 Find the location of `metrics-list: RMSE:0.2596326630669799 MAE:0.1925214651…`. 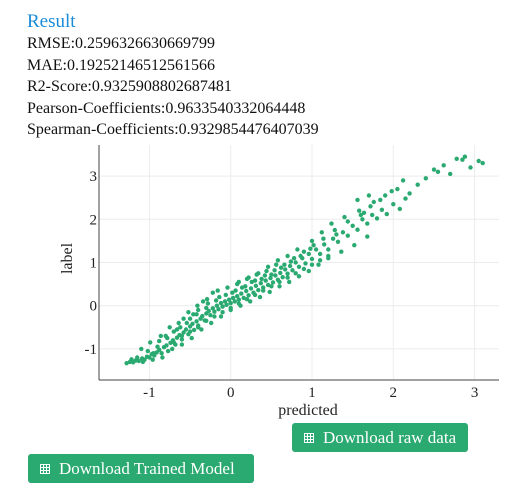

metrics-list: RMSE:0.2596326630669799 MAE:0.1925214651… is located at coordinates (173, 87).